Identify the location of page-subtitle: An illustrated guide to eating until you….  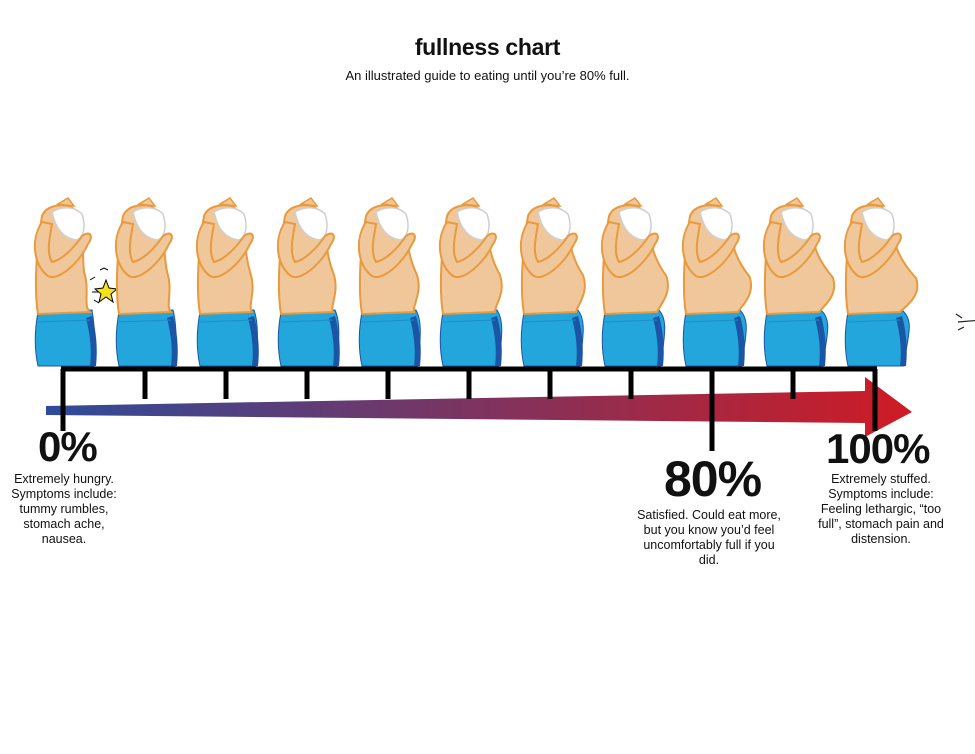
(487, 75).